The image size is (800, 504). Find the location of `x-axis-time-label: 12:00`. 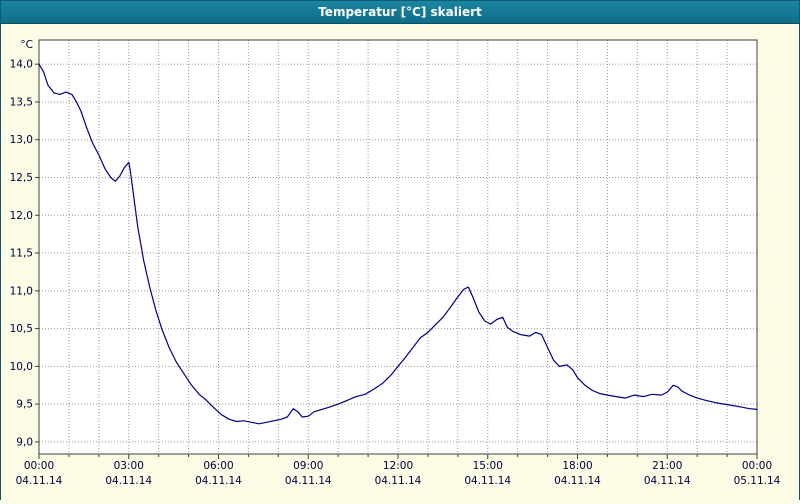

x-axis-time-label: 12:00 is located at coordinates (398, 466).